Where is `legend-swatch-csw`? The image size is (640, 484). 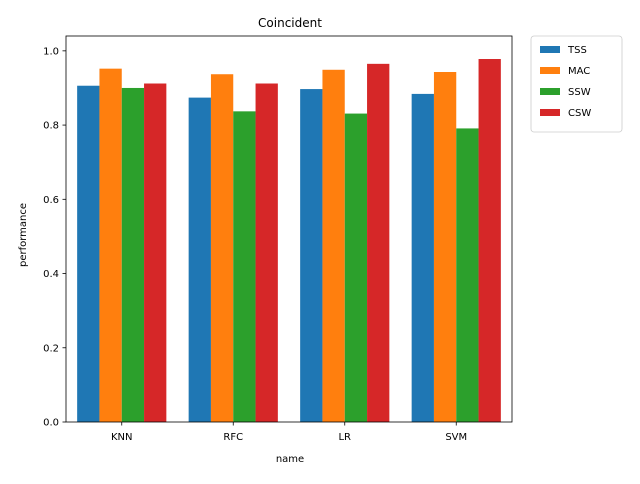
legend-swatch-csw is located at coordinates (550, 112).